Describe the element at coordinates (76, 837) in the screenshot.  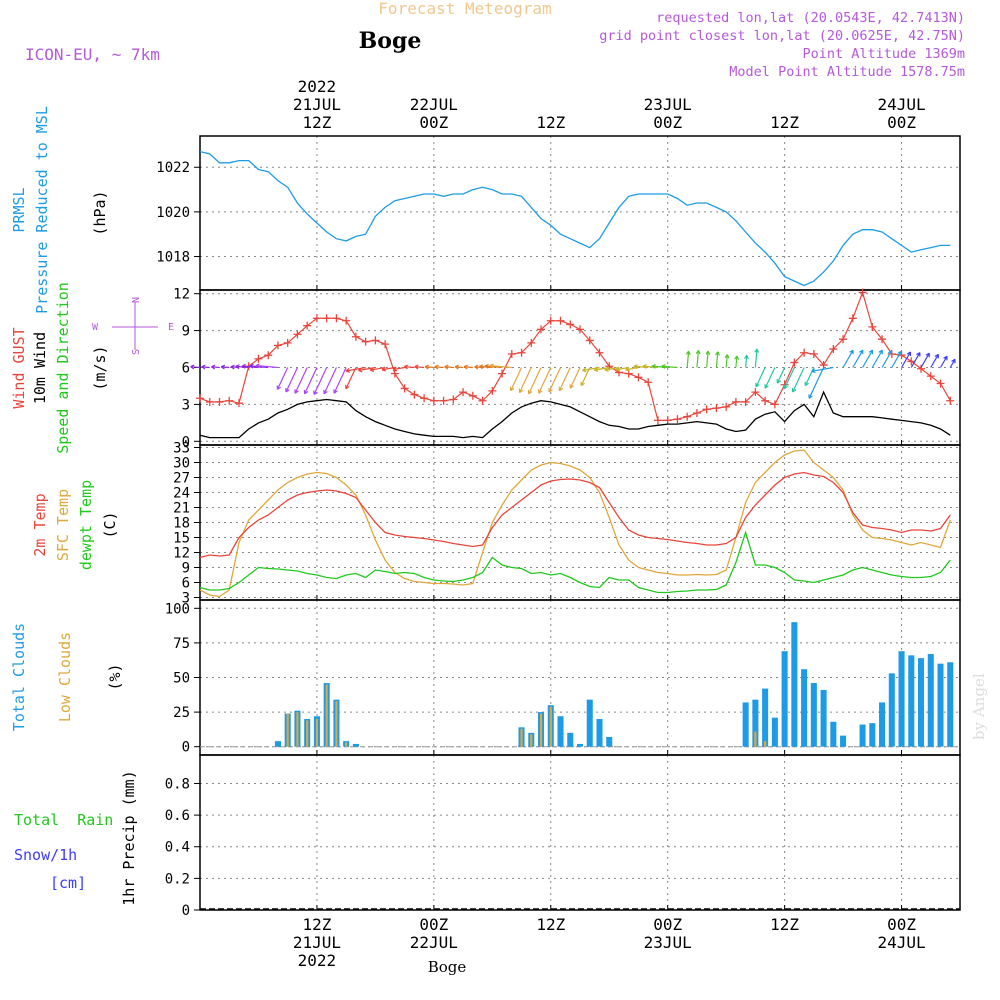
I see `precip-labels: Total Rain Snow/1h [cm] 1hr Precip (mm)` at that location.